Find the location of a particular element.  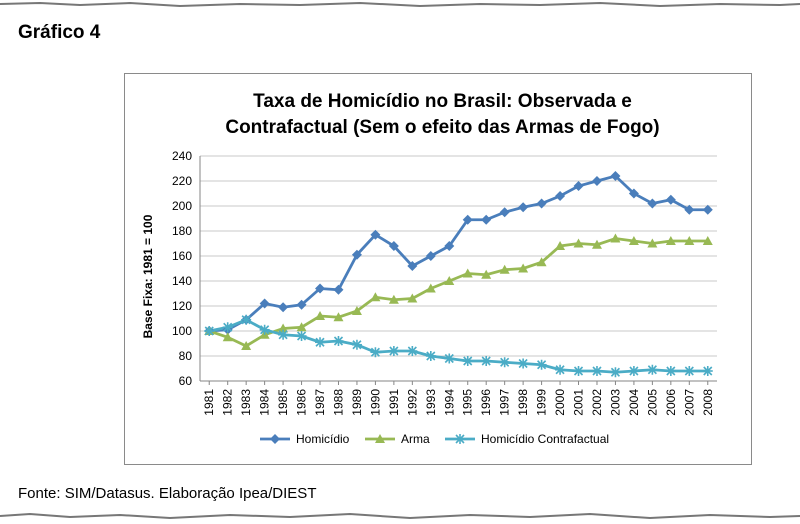

x-tick-label: 1987 is located at coordinates (320, 402).